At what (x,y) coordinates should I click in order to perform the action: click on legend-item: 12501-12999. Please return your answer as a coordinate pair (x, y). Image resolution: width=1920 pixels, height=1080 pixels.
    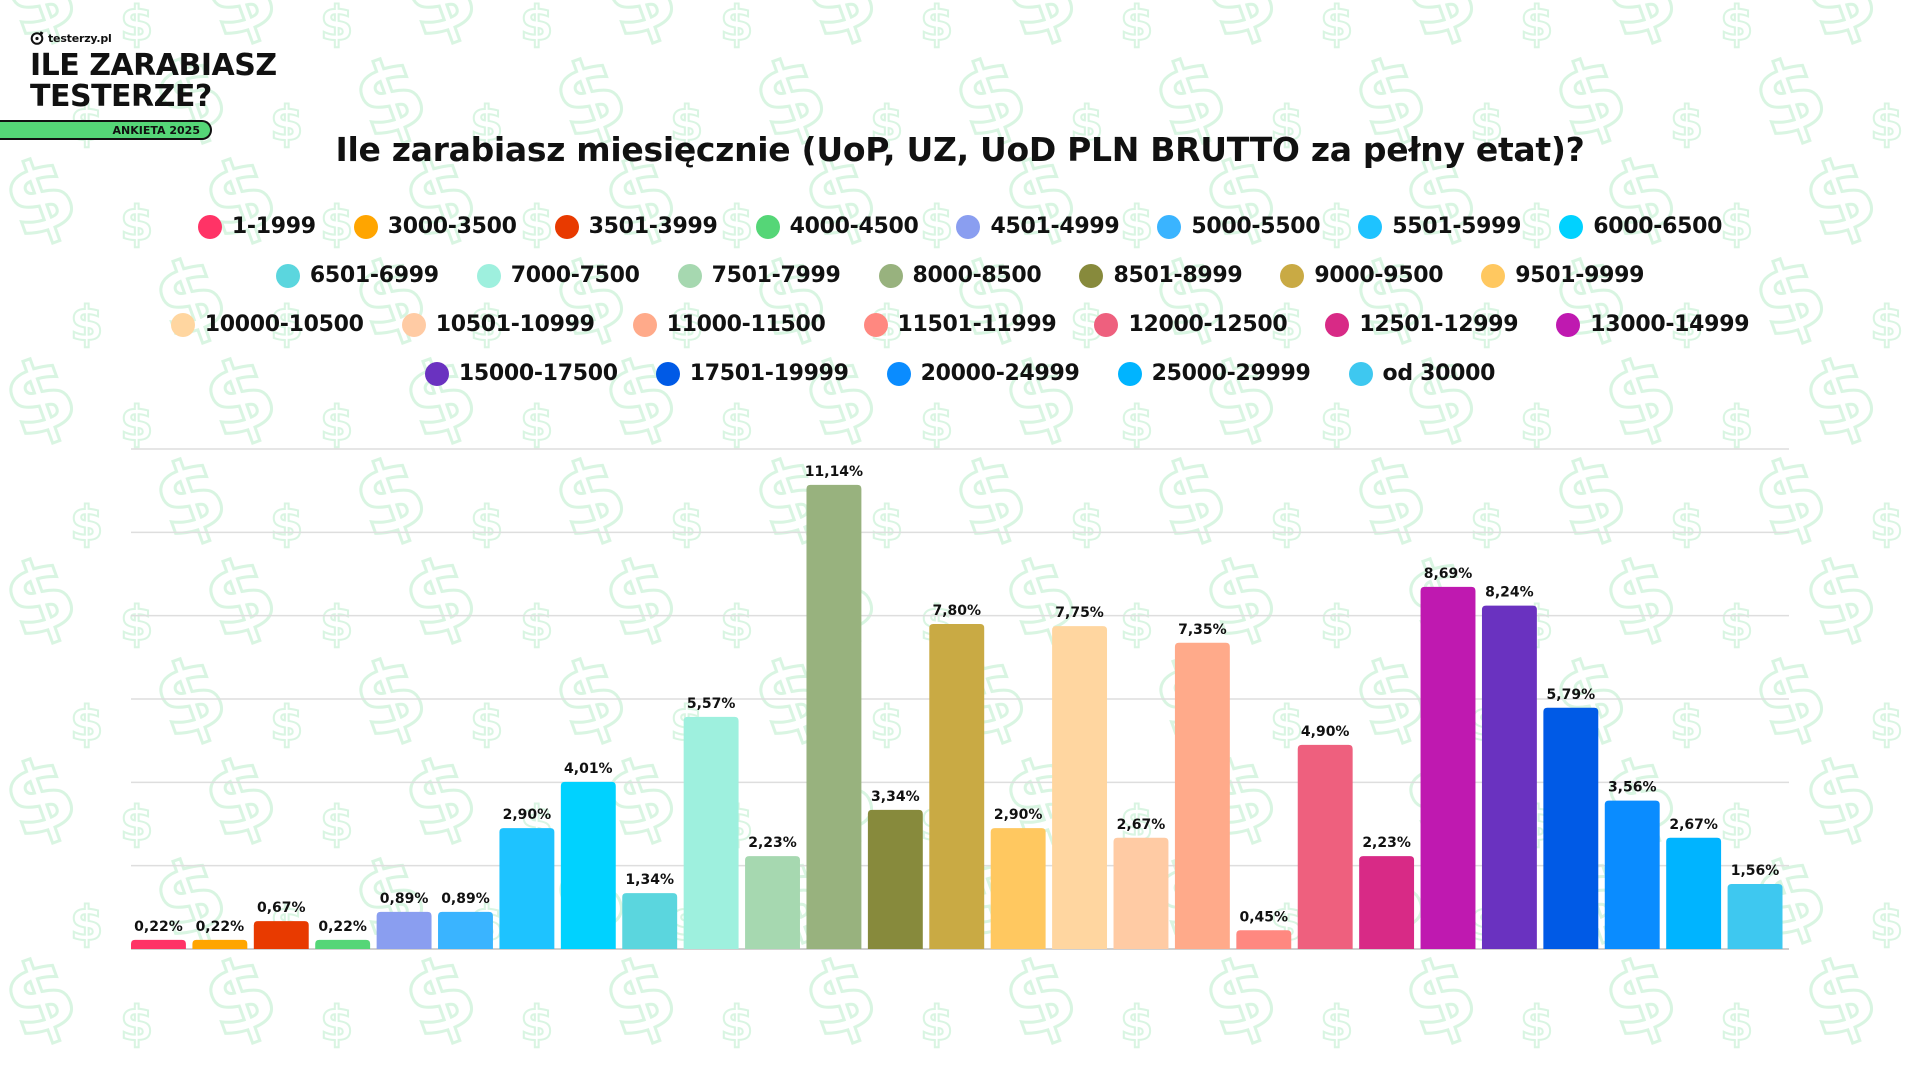
    Looking at the image, I should click on (1422, 324).